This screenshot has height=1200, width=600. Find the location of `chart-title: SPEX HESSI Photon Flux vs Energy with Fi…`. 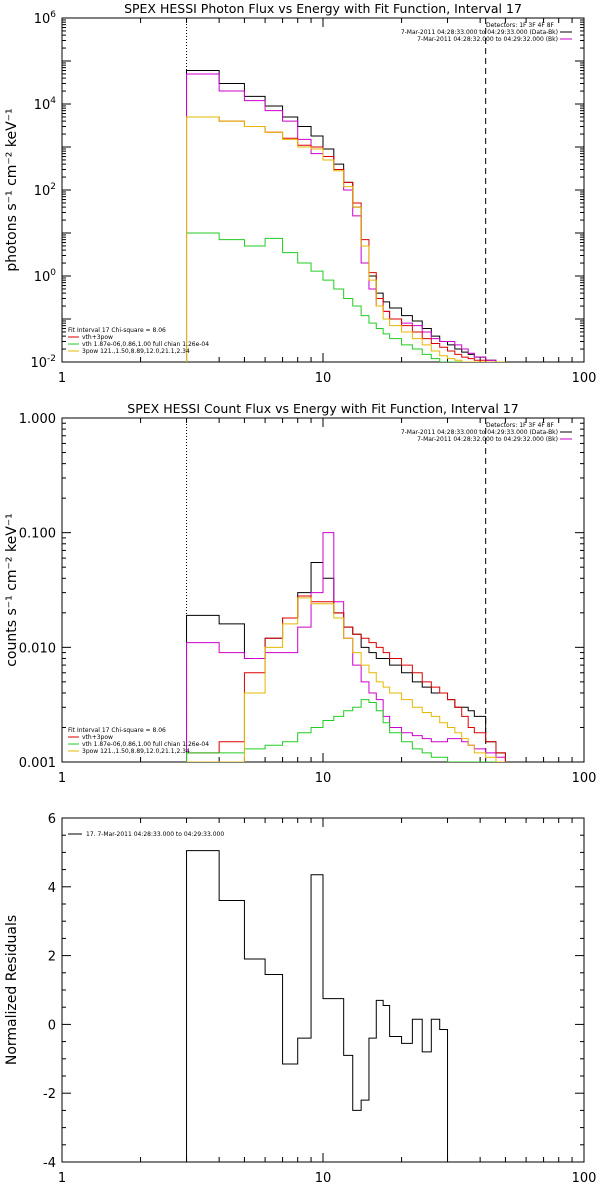

chart-title: SPEX HESSI Photon Flux vs Energy with Fi… is located at coordinates (323, 8).